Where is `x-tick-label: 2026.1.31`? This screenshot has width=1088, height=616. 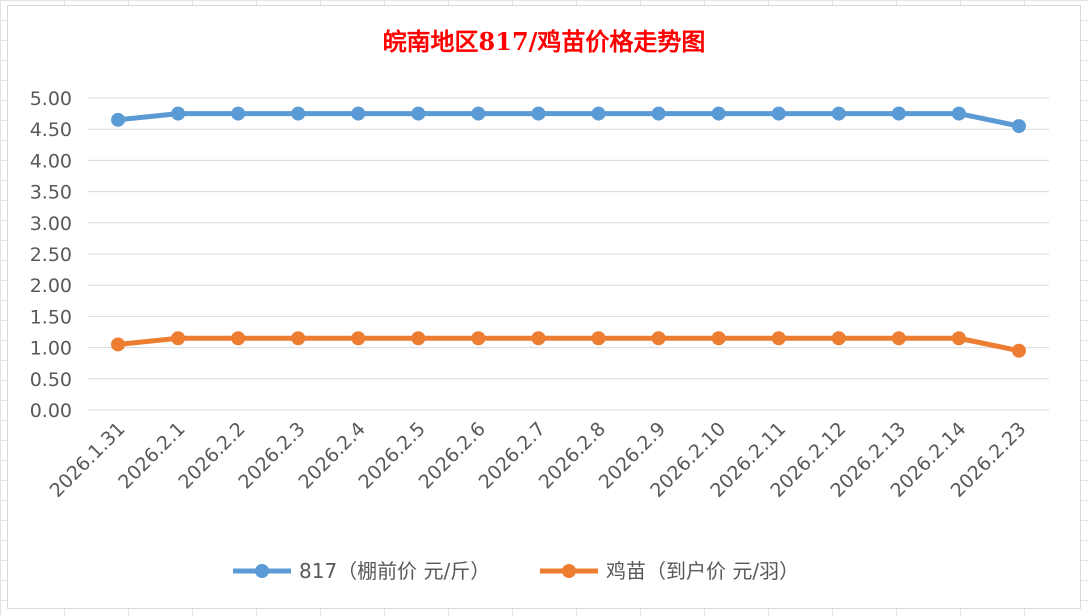
x-tick-label: 2026.1.31 is located at coordinates (88, 460).